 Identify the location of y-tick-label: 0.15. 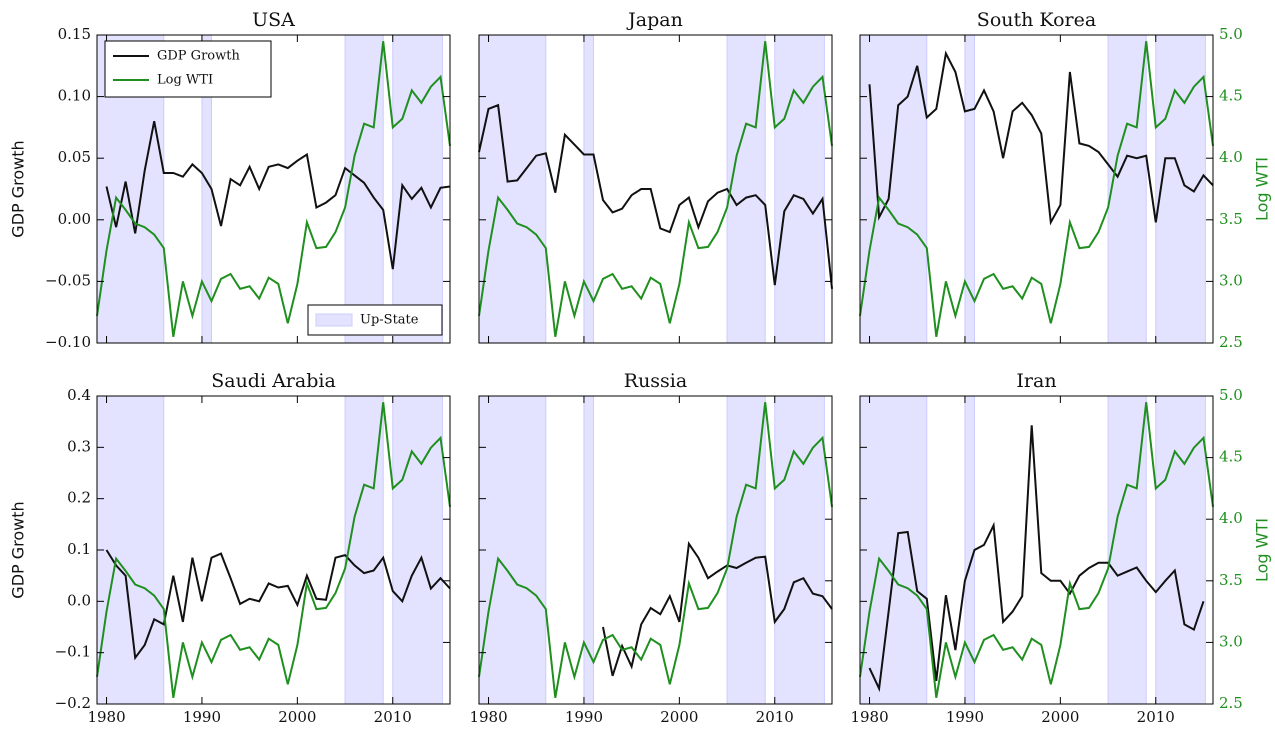
(74, 34).